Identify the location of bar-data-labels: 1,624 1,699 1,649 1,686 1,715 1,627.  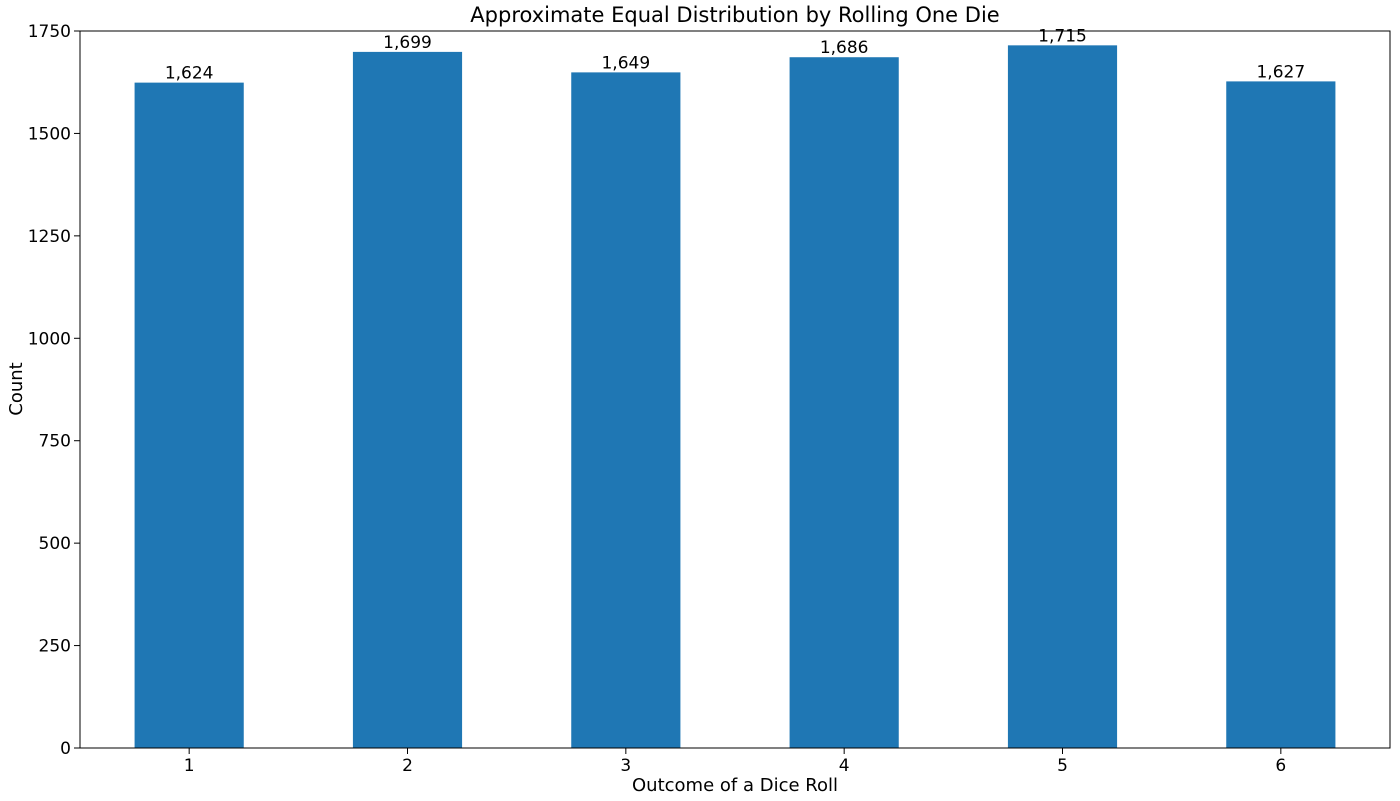
(735, 54).